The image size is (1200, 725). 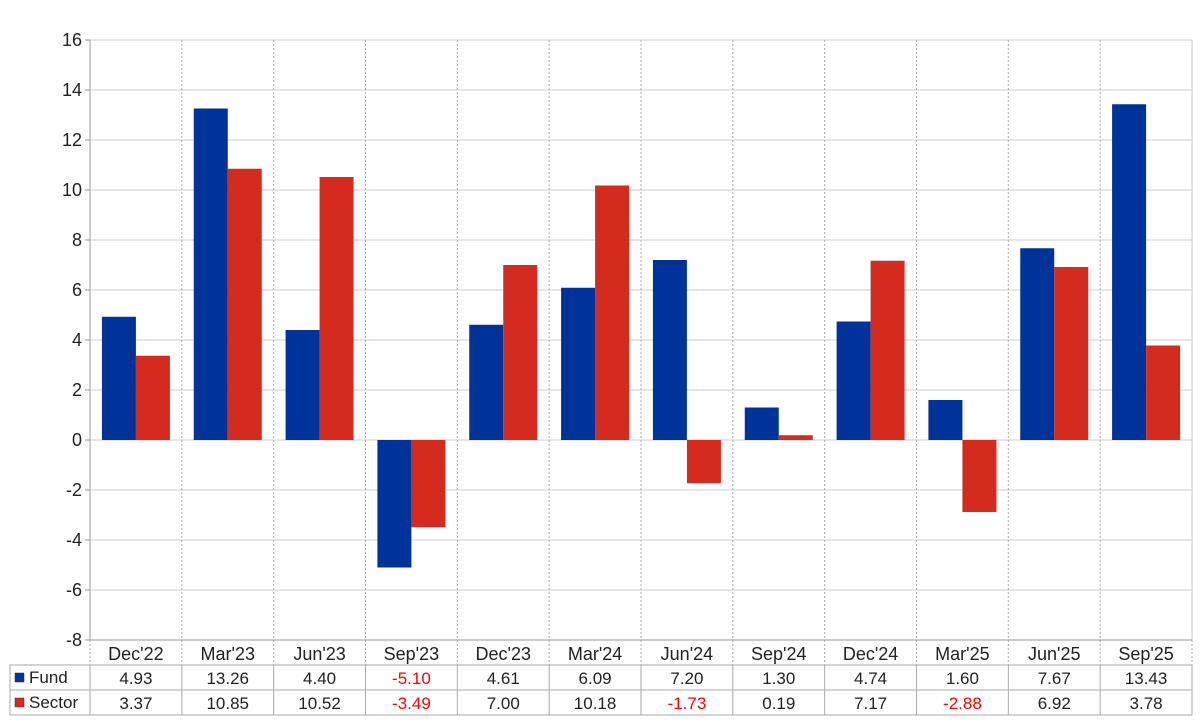 I want to click on x-tick-label: Jun'24, so click(x=687, y=654).